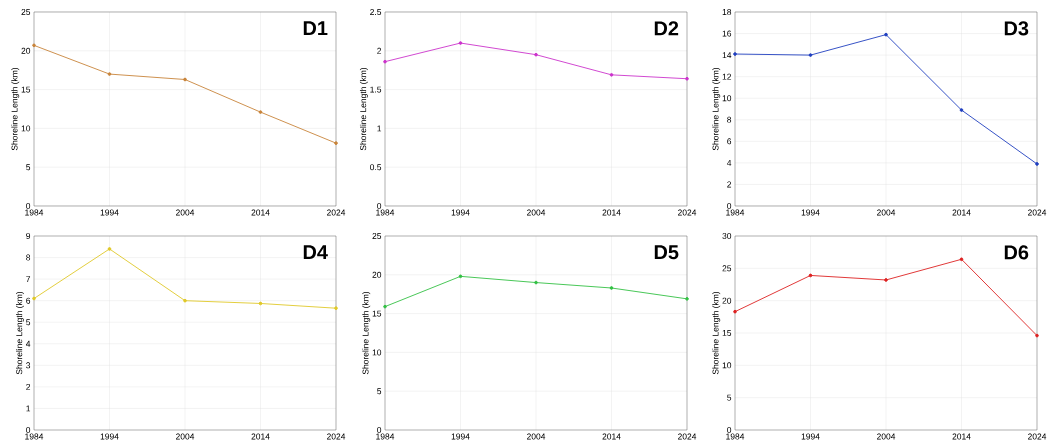 The image size is (1053, 446). Describe the element at coordinates (727, 12) in the screenshot. I see `y-tick-label: 18` at that location.